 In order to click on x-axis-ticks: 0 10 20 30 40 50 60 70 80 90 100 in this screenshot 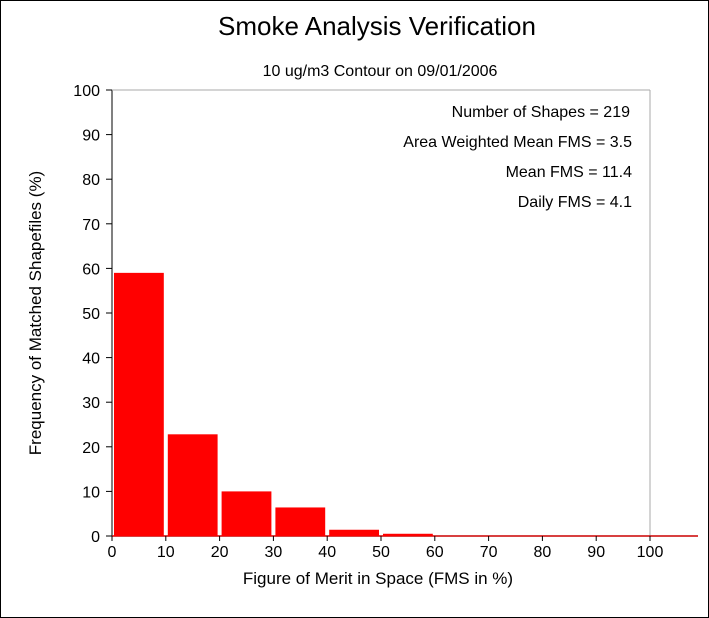, I will do `click(386, 548)`.